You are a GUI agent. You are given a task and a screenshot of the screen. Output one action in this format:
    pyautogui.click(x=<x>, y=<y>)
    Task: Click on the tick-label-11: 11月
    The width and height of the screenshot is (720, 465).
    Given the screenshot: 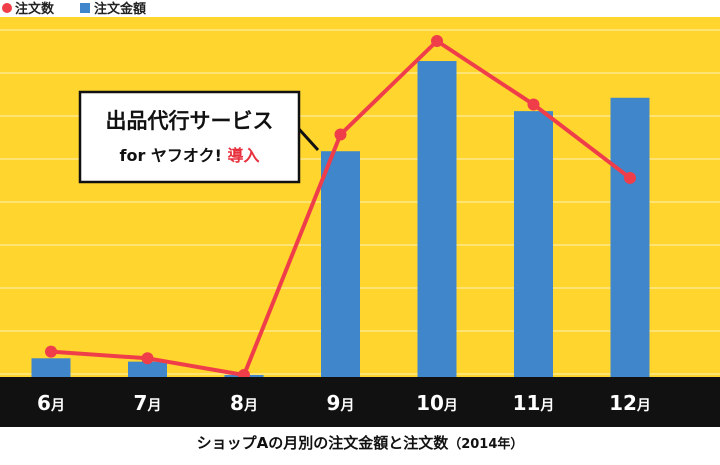 What is the action you would take?
    pyautogui.click(x=534, y=403)
    